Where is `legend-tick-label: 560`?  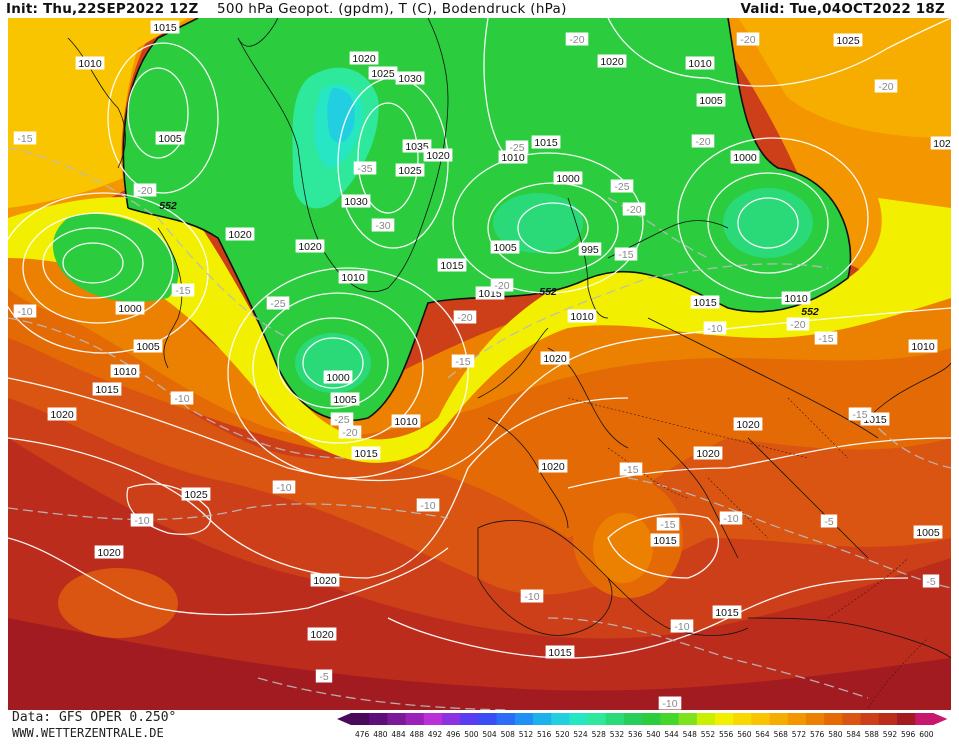
legend-tick-label: 560 is located at coordinates (744, 734).